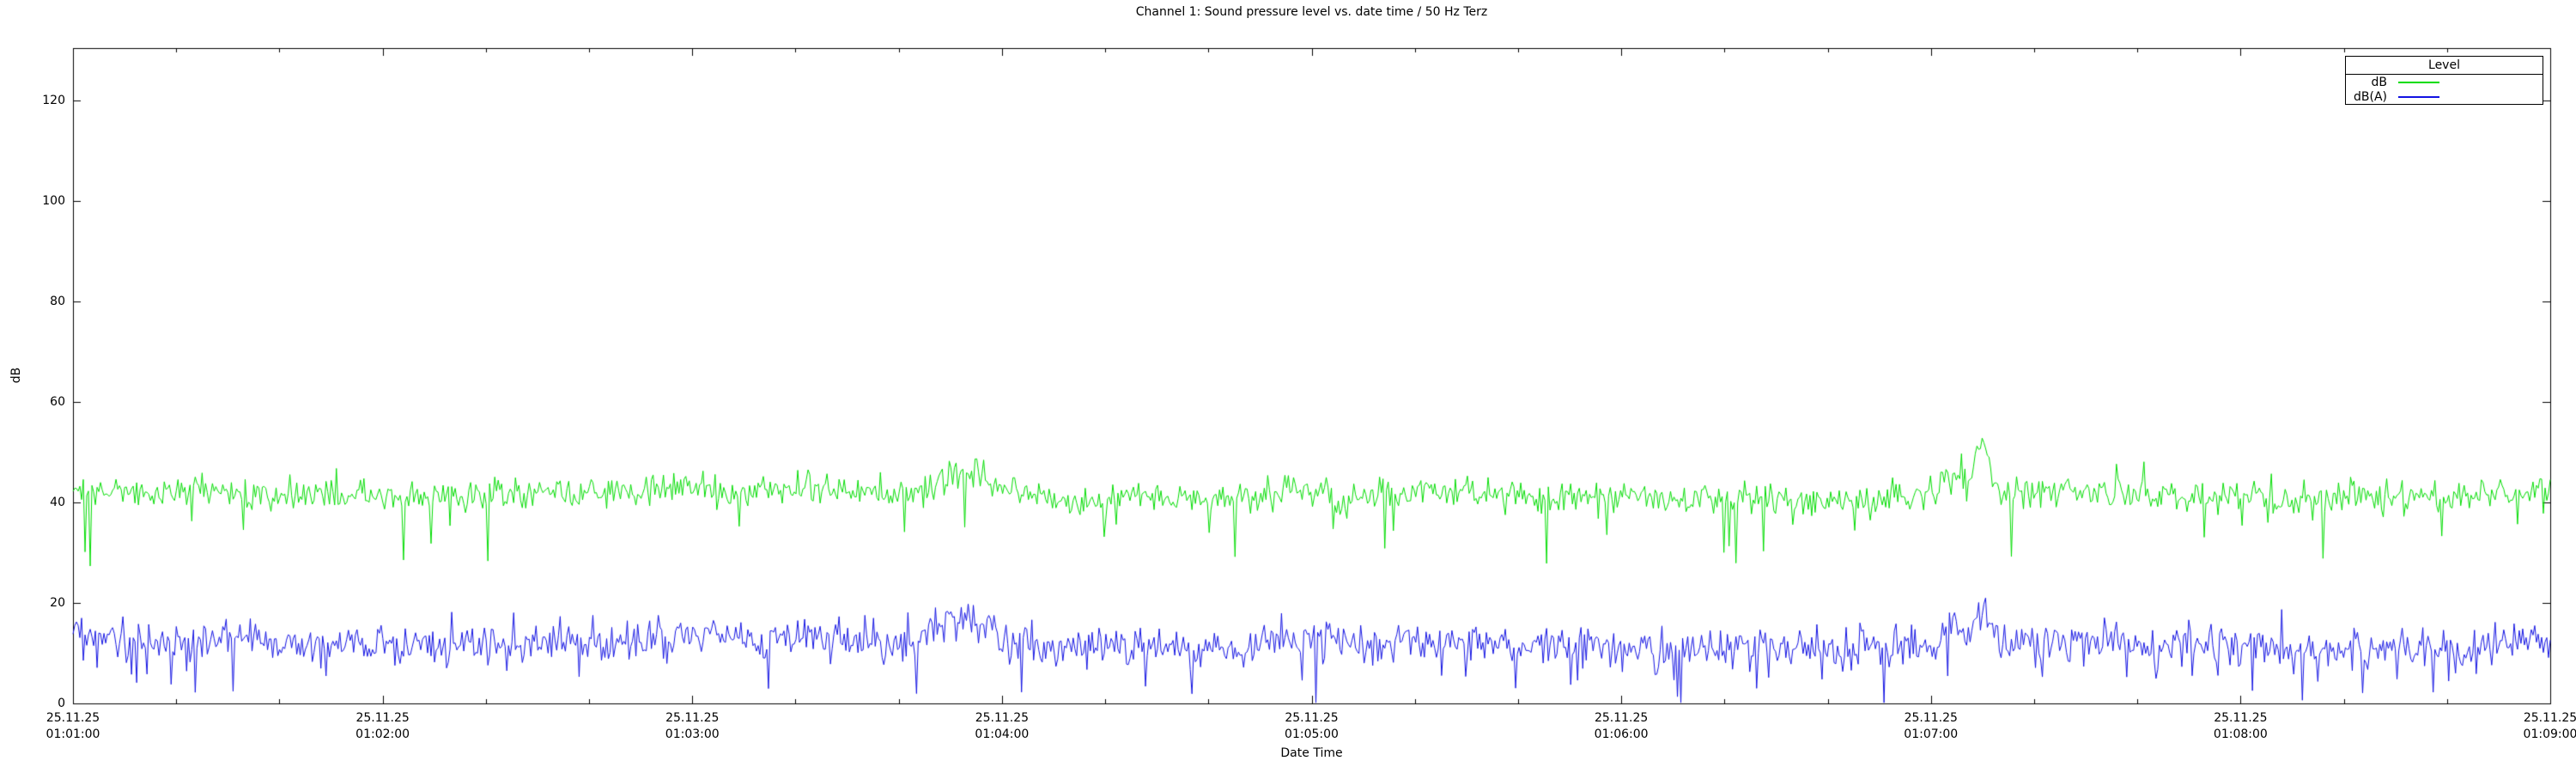 The image size is (2576, 773). I want to click on x-tick-time: 01:05:00, so click(1312, 734).